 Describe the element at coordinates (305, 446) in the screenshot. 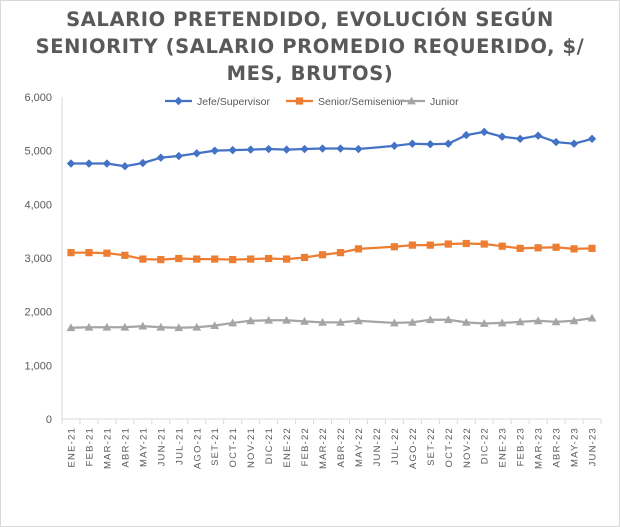

I see `x-tick-label: FEB-22` at that location.